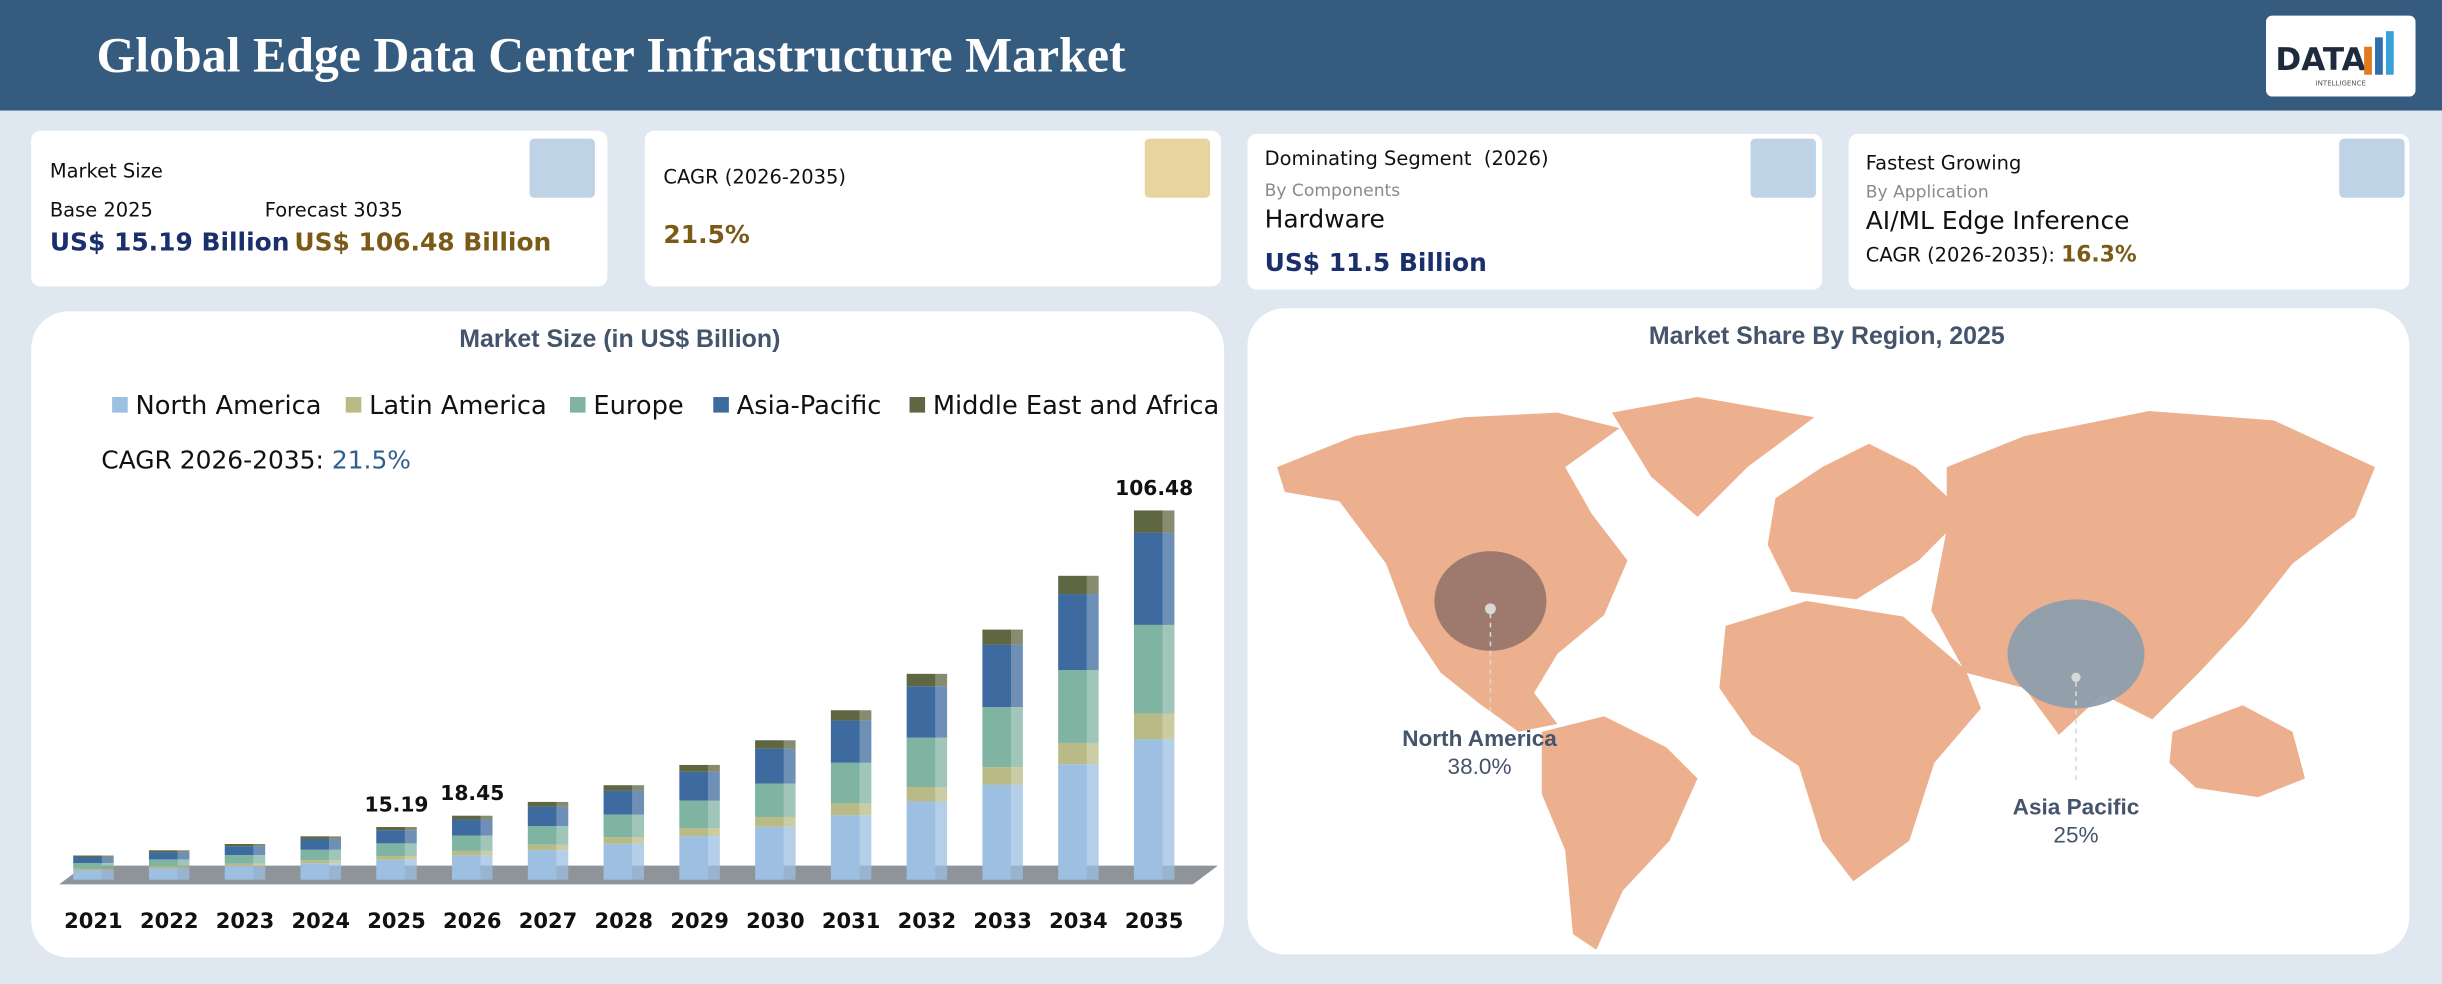  Describe the element at coordinates (775, 920) in the screenshot. I see `x-tick-label: 2030` at that location.